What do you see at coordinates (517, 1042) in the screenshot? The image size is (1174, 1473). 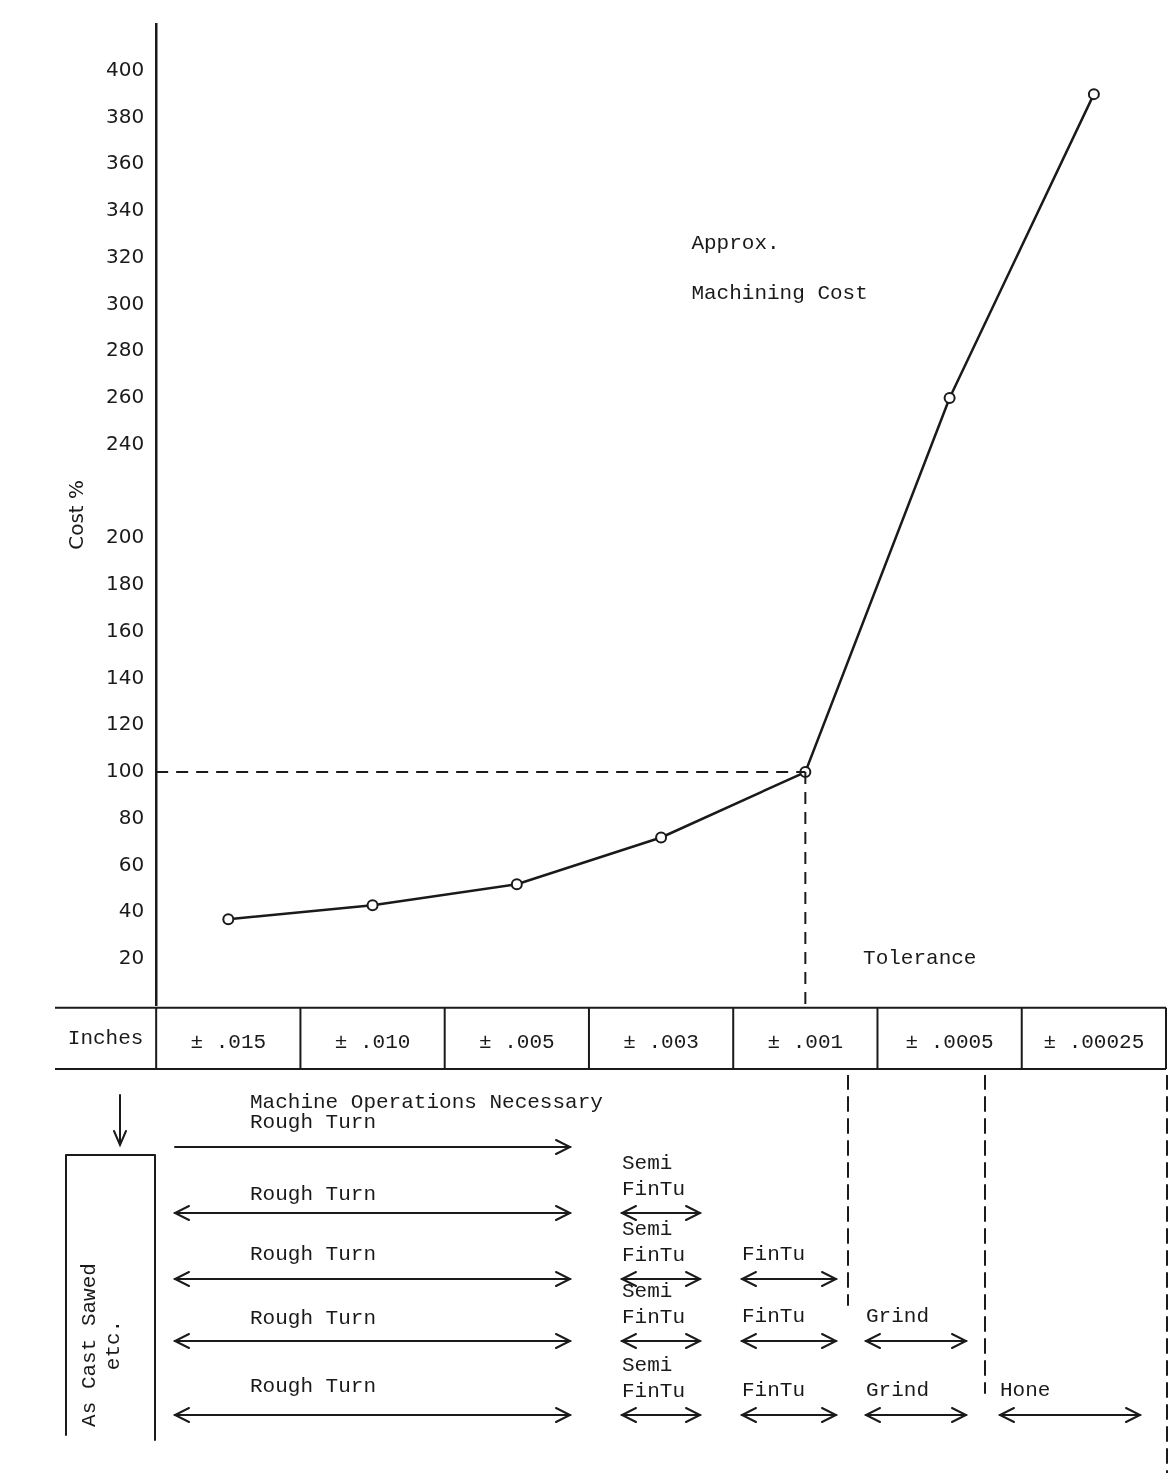 I see `x-tick-label: ± .005` at bounding box center [517, 1042].